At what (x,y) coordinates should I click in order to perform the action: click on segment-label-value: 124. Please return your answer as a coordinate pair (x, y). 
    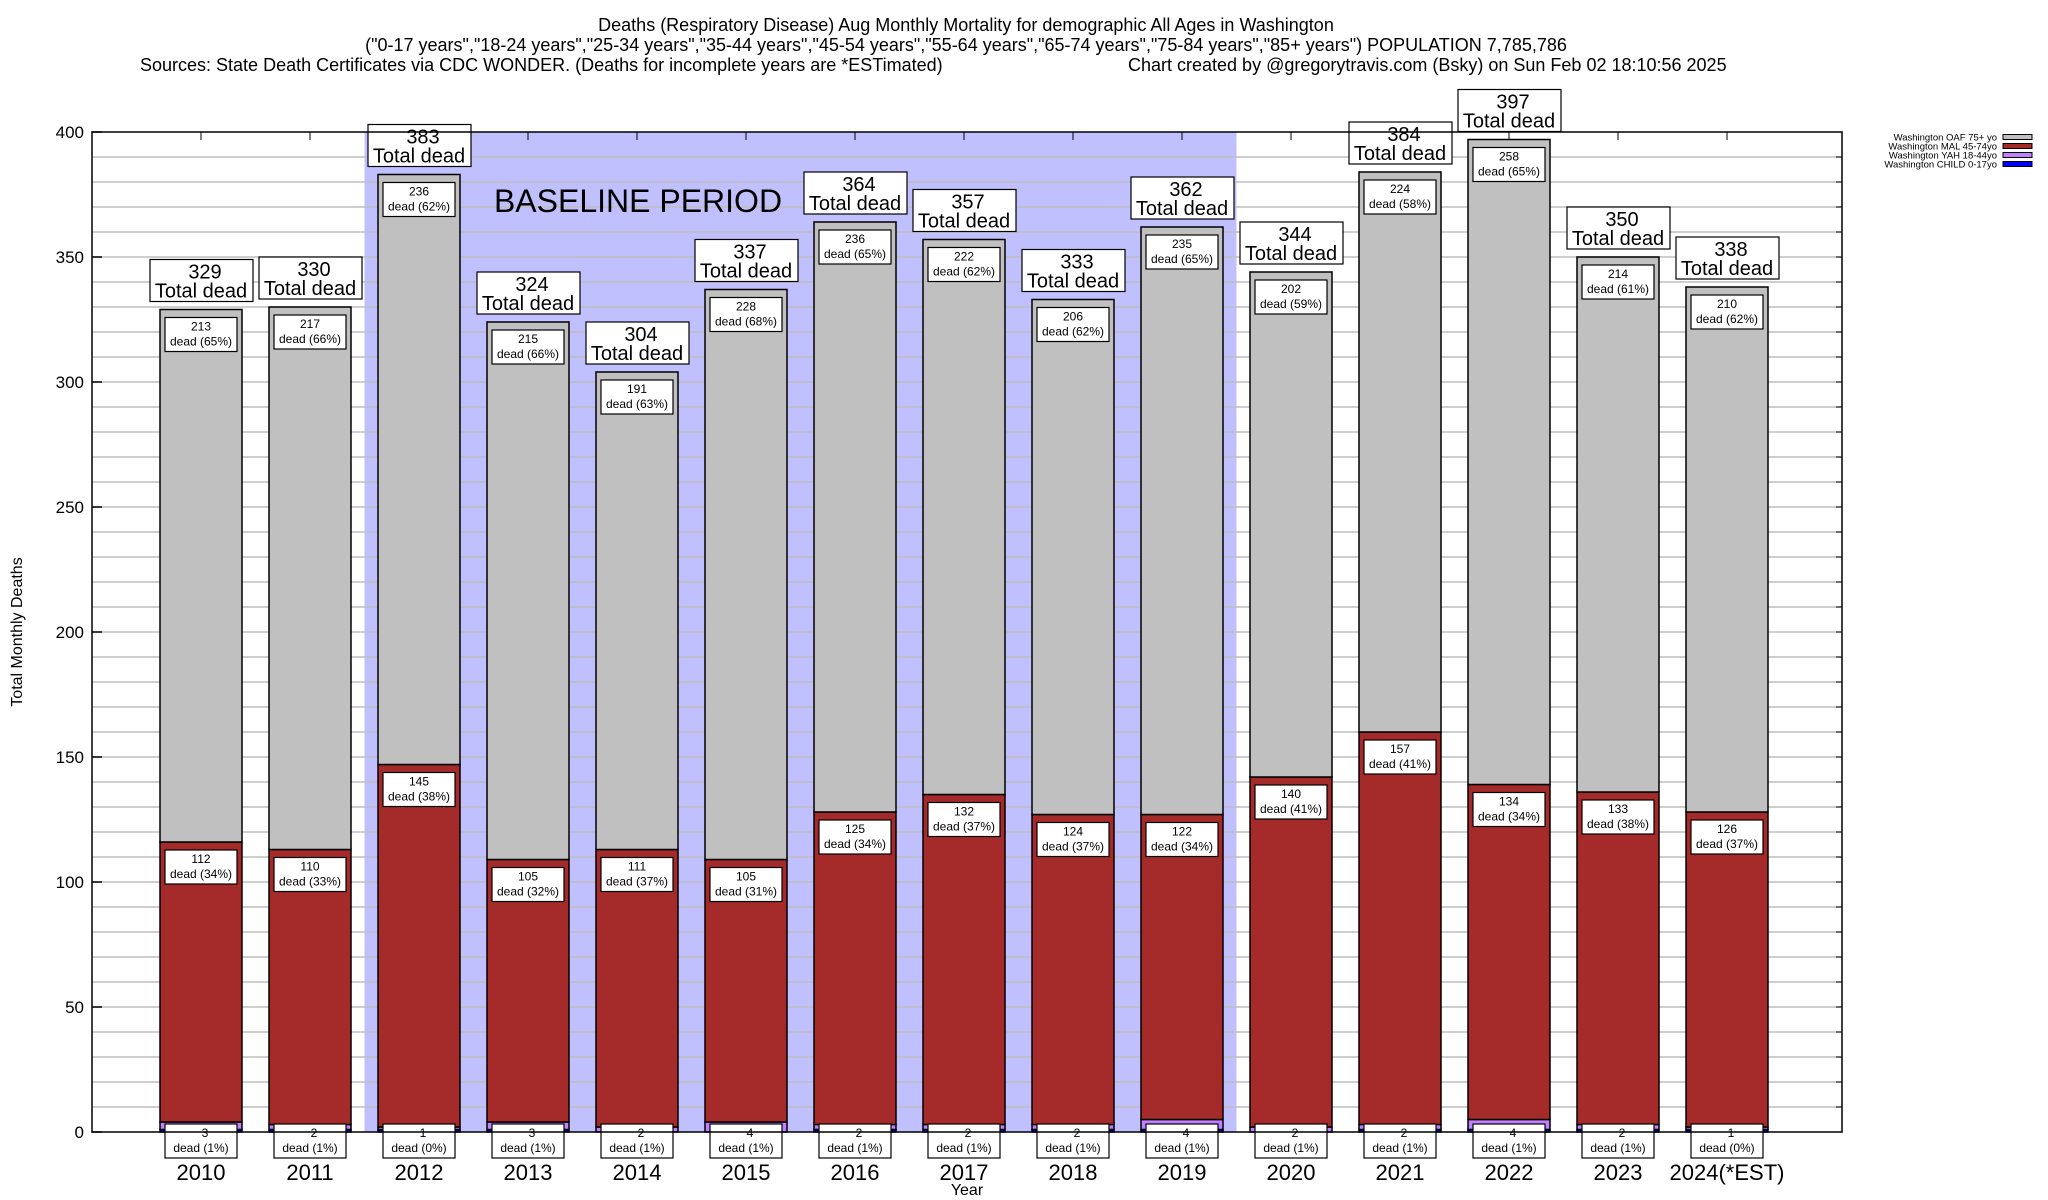
    Looking at the image, I should click on (1073, 832).